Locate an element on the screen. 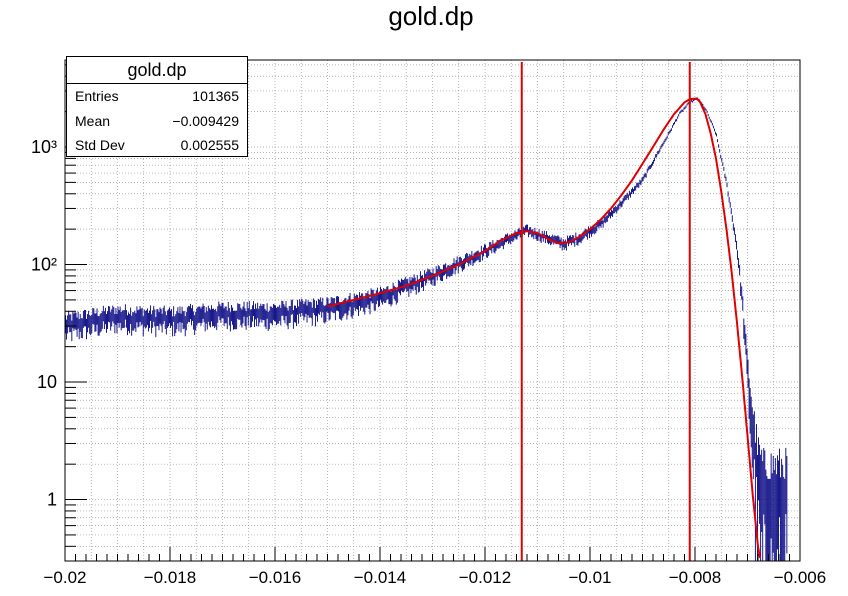 Image resolution: width=848 pixels, height=596 pixels. stats-label: Entries is located at coordinates (97, 96).